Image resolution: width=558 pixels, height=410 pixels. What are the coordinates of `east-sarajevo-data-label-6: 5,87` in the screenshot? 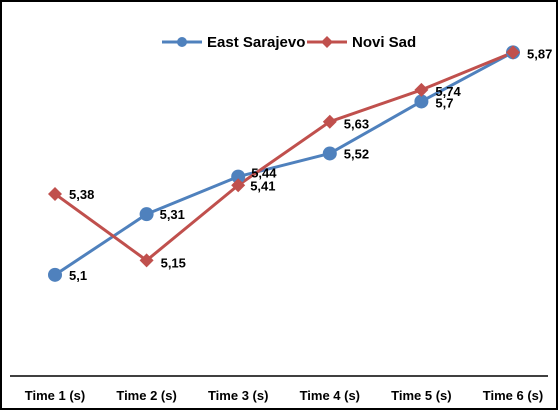 It's located at (539, 53).